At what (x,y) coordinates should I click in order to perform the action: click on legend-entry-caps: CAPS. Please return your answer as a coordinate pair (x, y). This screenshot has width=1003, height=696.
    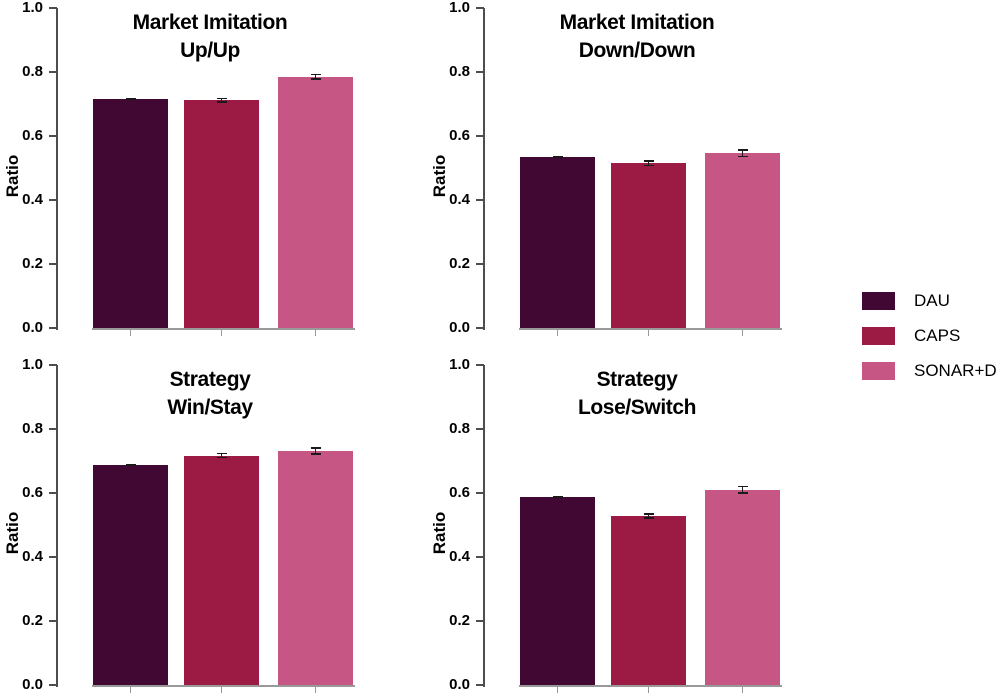
    Looking at the image, I should click on (929, 336).